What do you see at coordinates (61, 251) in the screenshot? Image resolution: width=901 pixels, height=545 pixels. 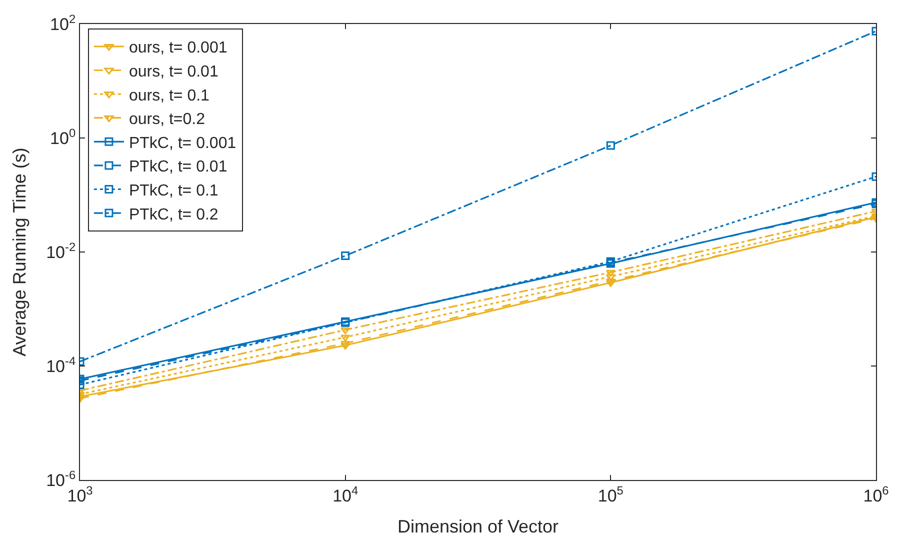 I see `y-tick-label: 10$^{-2}$` at bounding box center [61, 251].